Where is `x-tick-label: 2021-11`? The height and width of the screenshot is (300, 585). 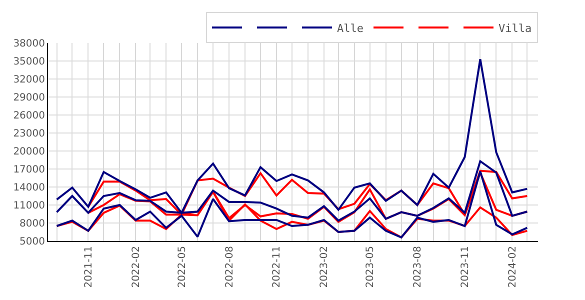 x-tick-label: 2021-11 is located at coordinates (88, 267).